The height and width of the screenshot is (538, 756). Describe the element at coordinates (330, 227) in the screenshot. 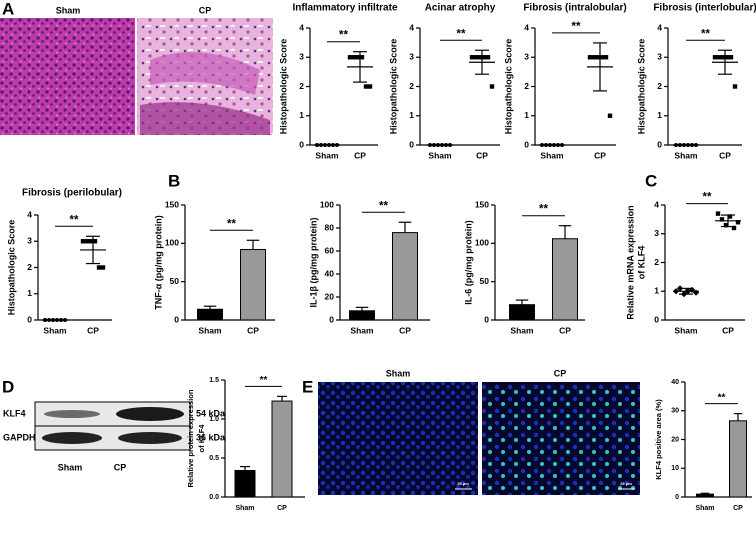

I see `y-tick-label: 80` at that location.